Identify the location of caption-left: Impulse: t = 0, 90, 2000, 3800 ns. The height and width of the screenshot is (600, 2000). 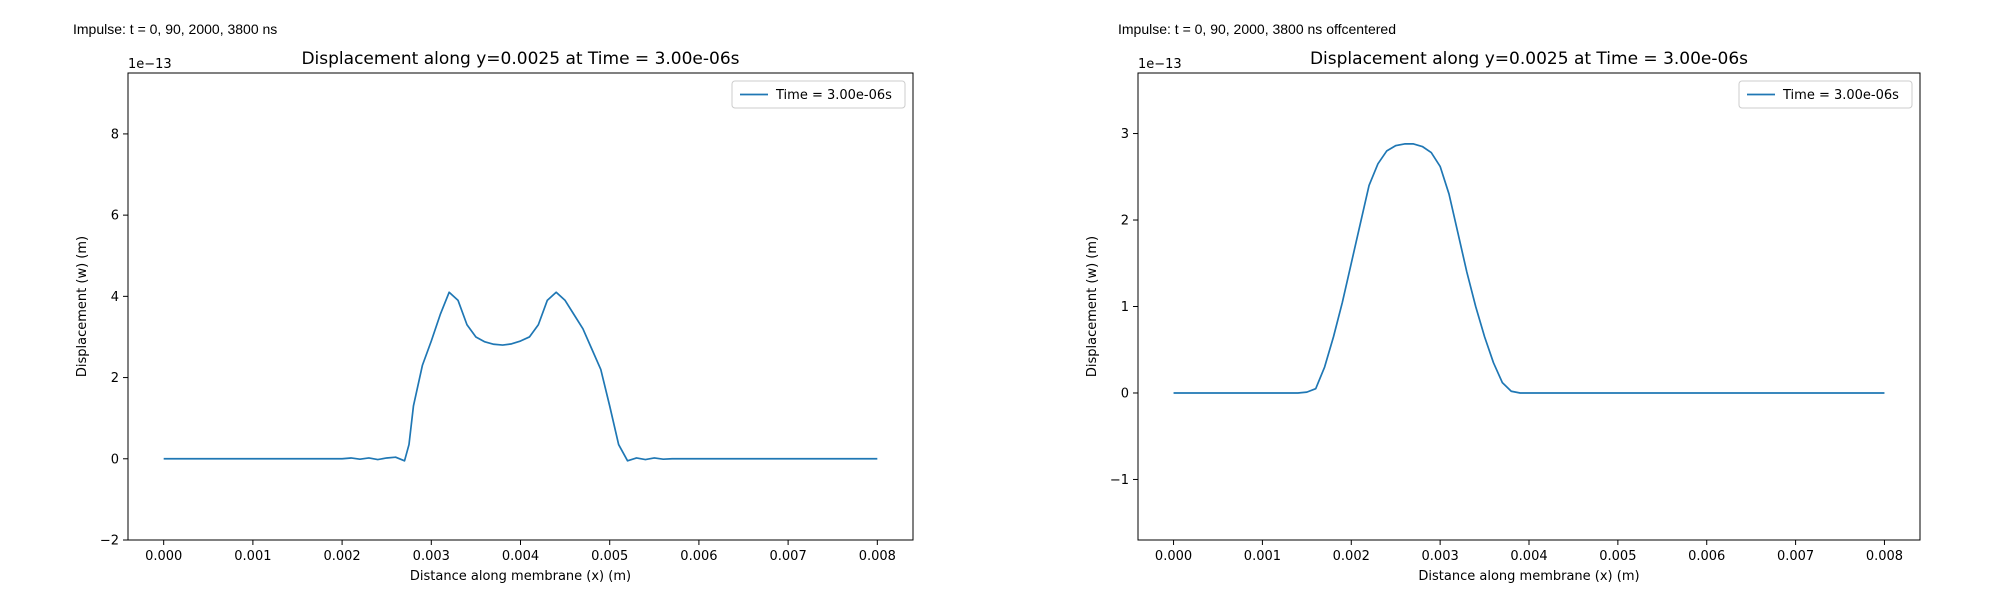
(175, 29).